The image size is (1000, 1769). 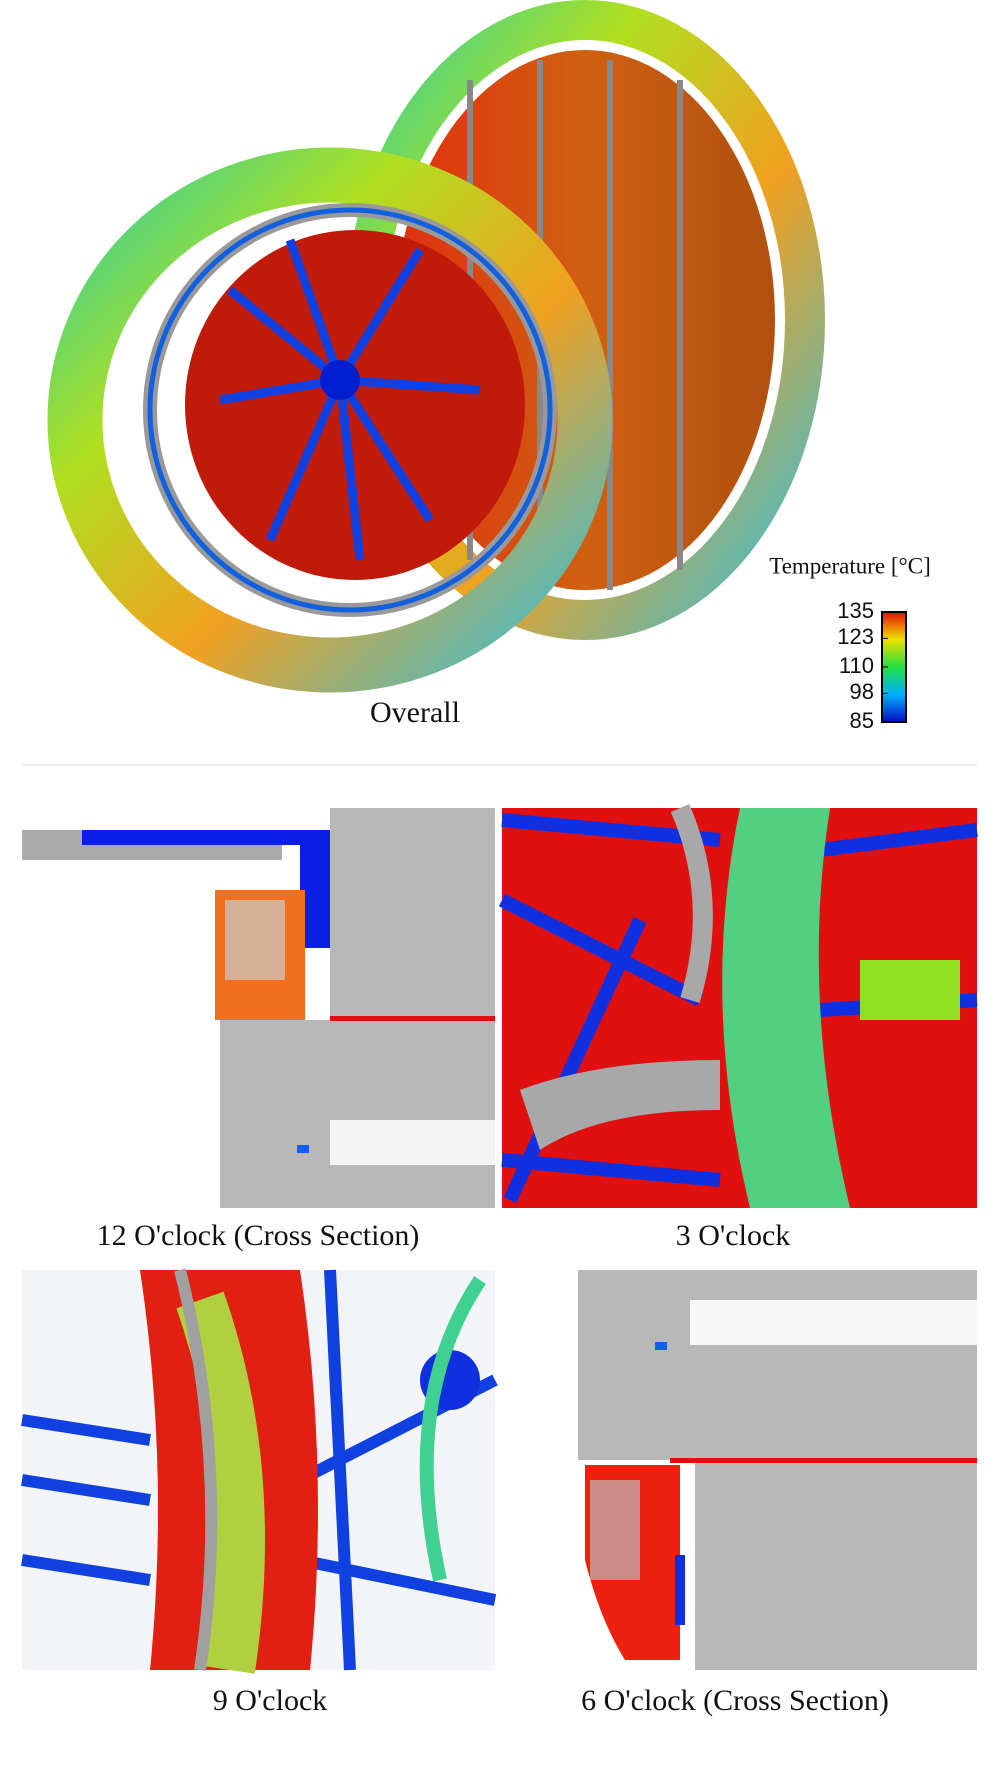 What do you see at coordinates (258, 1235) in the screenshot?
I see `panel-caption: 12 O'clock (Cross Section)` at bounding box center [258, 1235].